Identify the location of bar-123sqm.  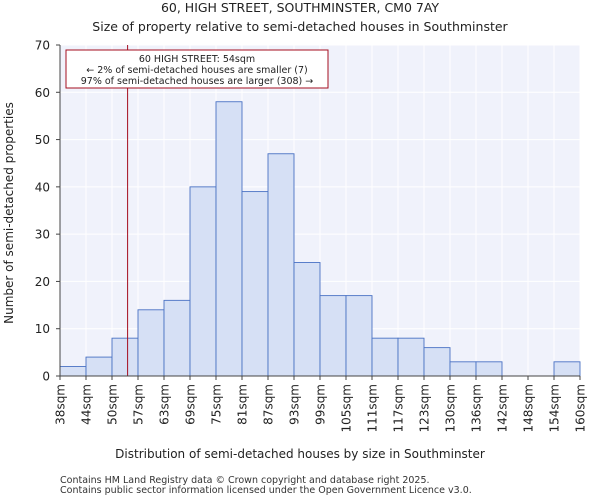
(437, 362).